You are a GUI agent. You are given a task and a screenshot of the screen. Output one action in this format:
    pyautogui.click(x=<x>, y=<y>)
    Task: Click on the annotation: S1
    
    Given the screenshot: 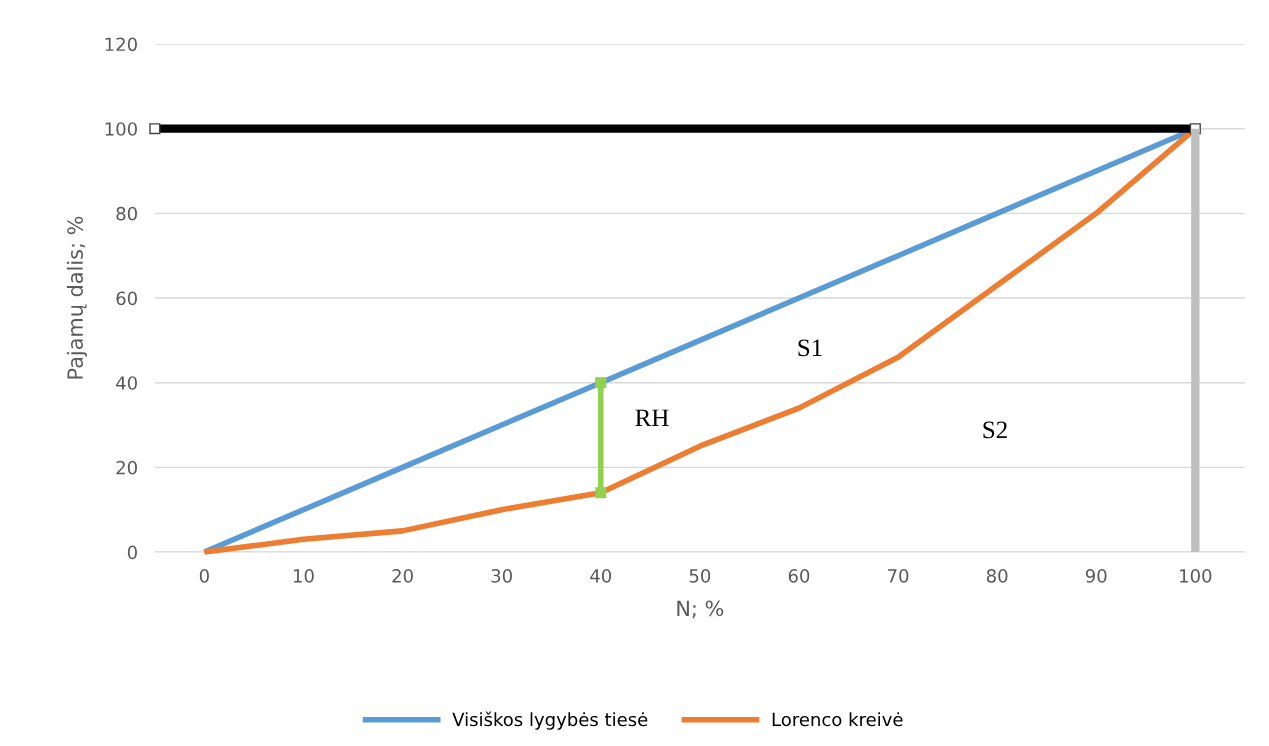 What is the action you would take?
    pyautogui.click(x=810, y=348)
    